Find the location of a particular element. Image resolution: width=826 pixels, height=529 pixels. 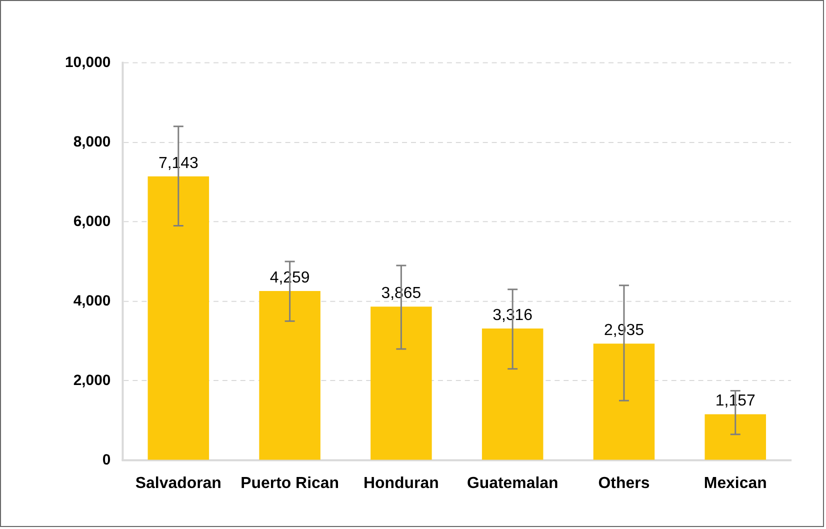

data-label: 4,259 is located at coordinates (290, 277).